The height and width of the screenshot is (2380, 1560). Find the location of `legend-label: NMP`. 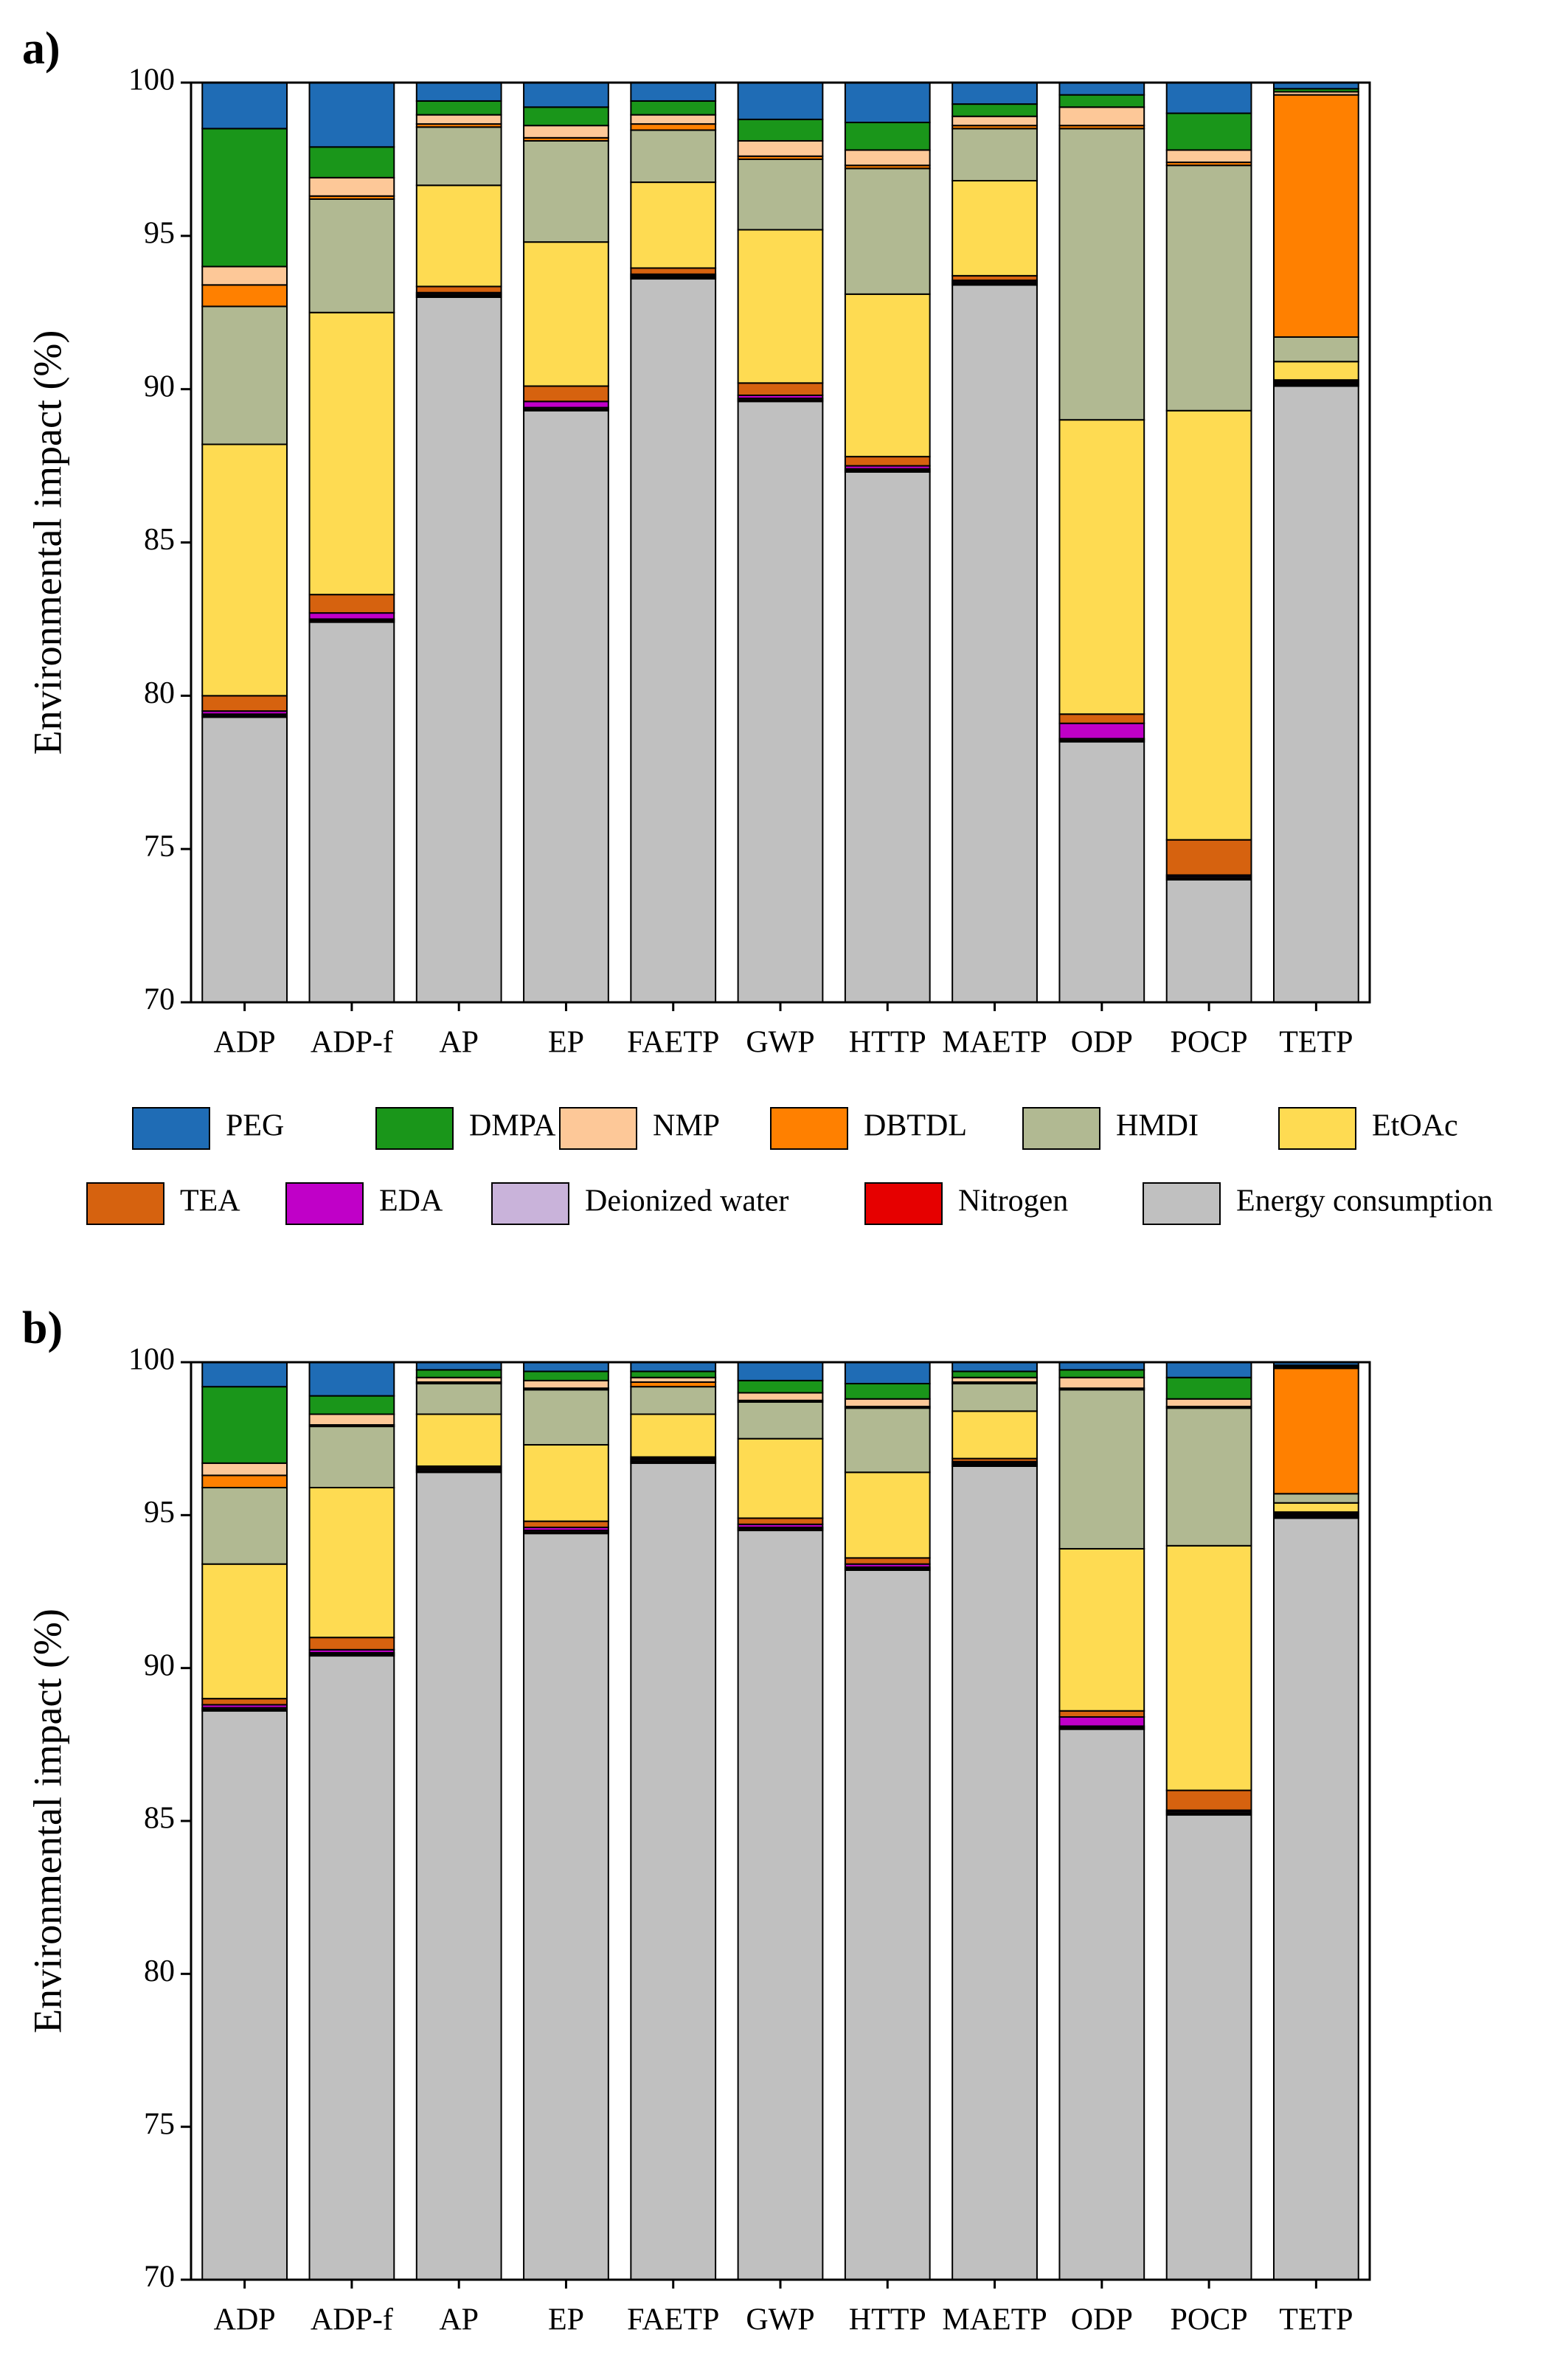

legend-label: NMP is located at coordinates (686, 1126).